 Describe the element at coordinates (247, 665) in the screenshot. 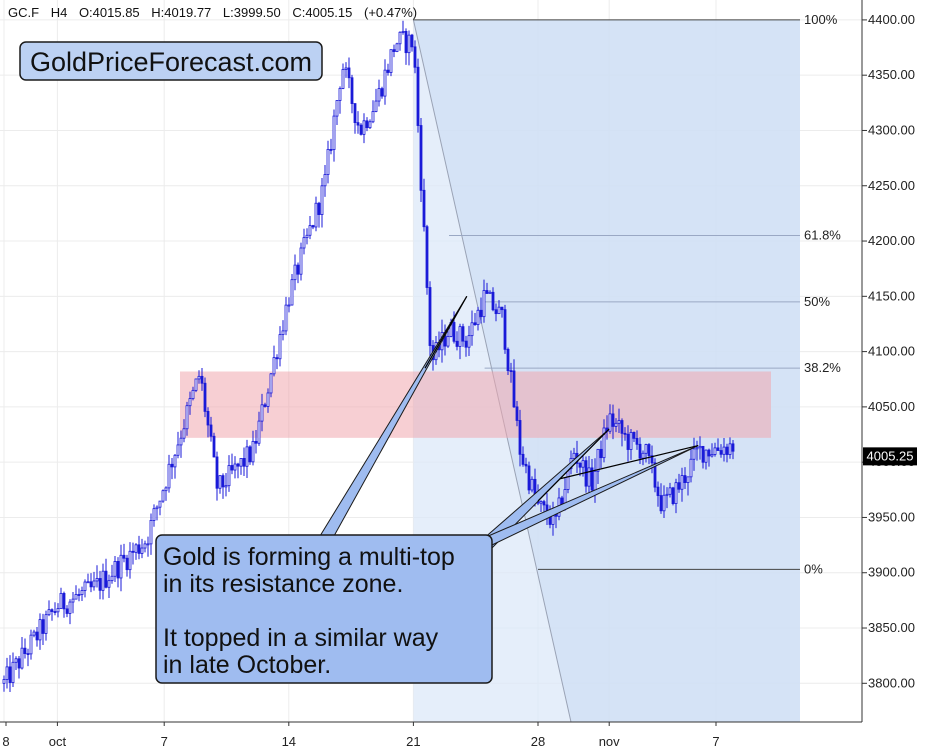

I see `annotation-line-5: in late October.` at that location.